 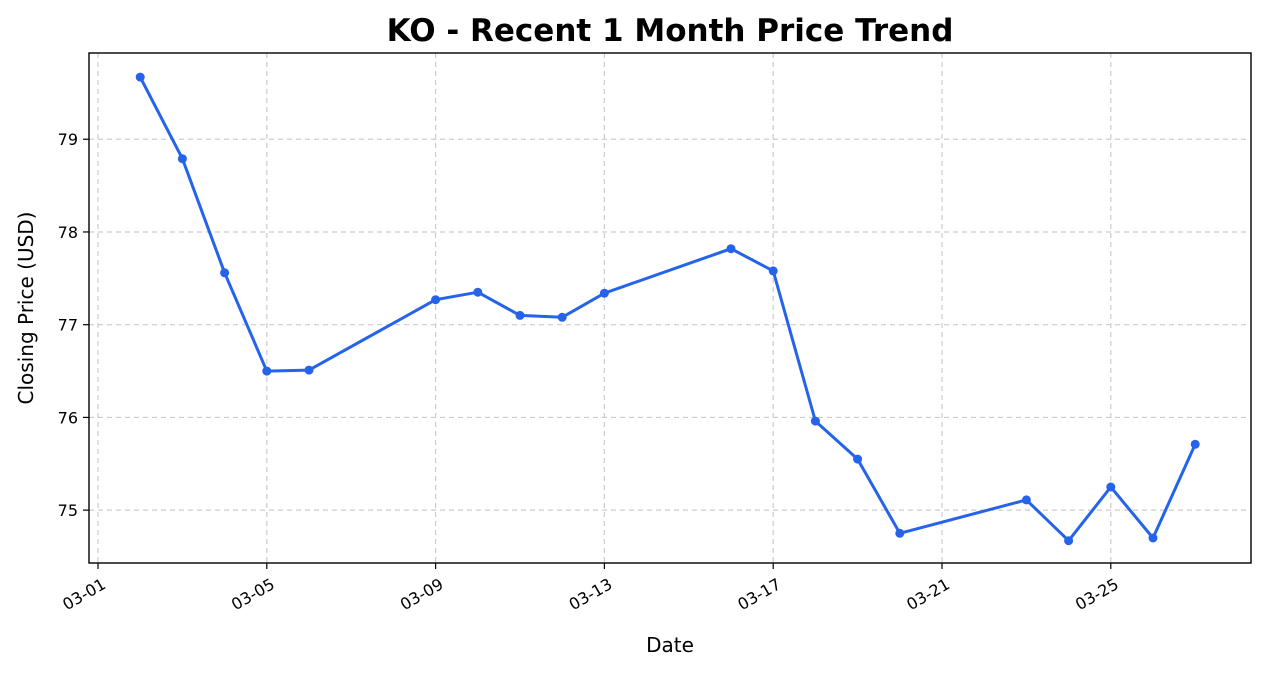 I want to click on x-tick-label: 03-01, so click(x=84, y=594).